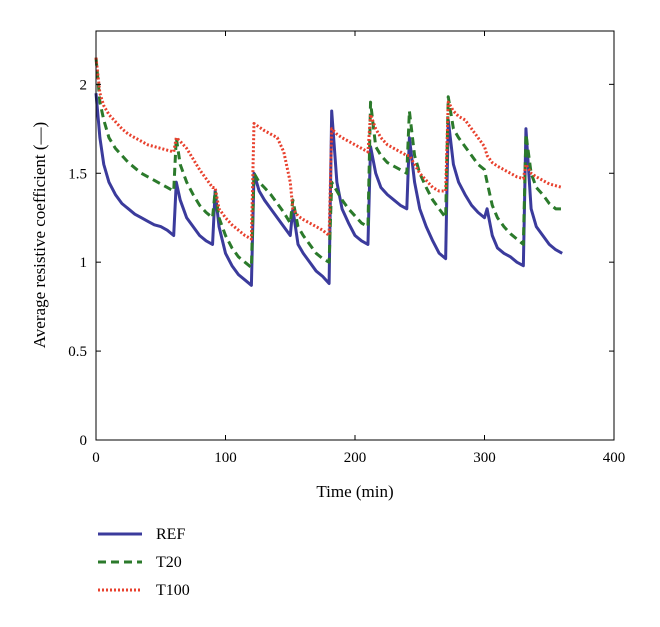 This screenshot has width=660, height=627. What do you see at coordinates (96, 458) in the screenshot?
I see `x-tick-label: 0` at bounding box center [96, 458].